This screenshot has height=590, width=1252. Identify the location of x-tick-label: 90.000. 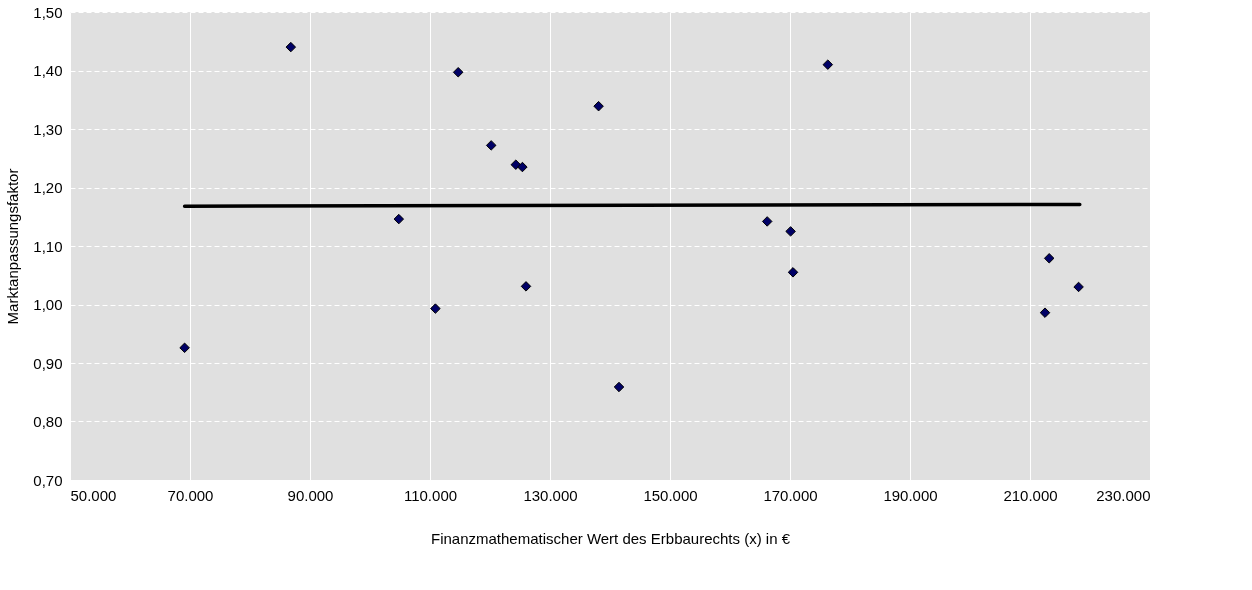
(310, 495).